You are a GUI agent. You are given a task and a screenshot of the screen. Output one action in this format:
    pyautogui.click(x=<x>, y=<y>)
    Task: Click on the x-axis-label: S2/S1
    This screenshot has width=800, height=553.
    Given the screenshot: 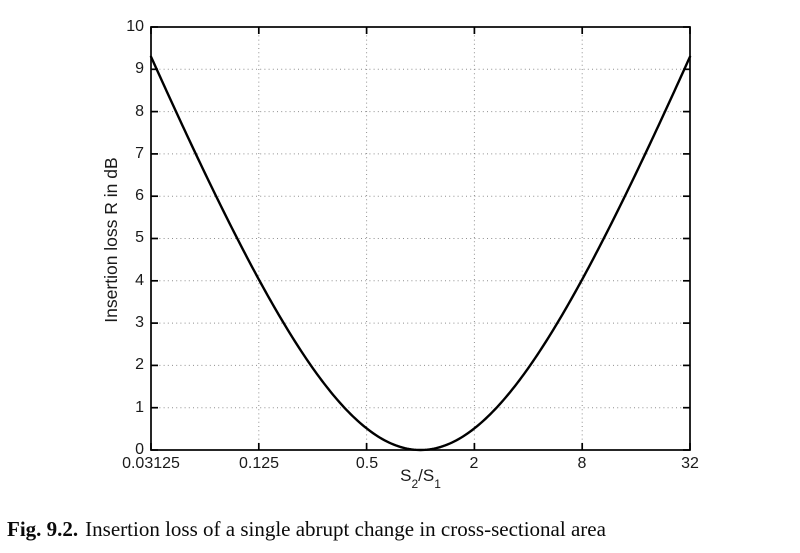 What is the action you would take?
    pyautogui.click(x=420, y=478)
    